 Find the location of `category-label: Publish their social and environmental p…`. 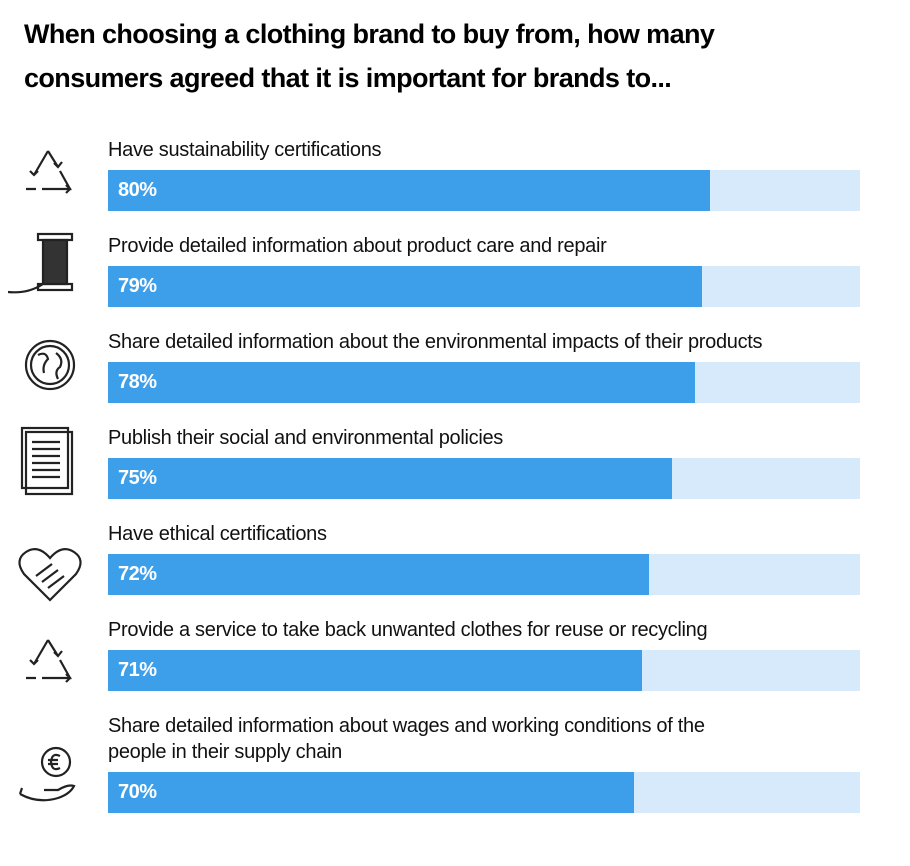

category-label: Publish their social and environmental p… is located at coordinates (306, 438).